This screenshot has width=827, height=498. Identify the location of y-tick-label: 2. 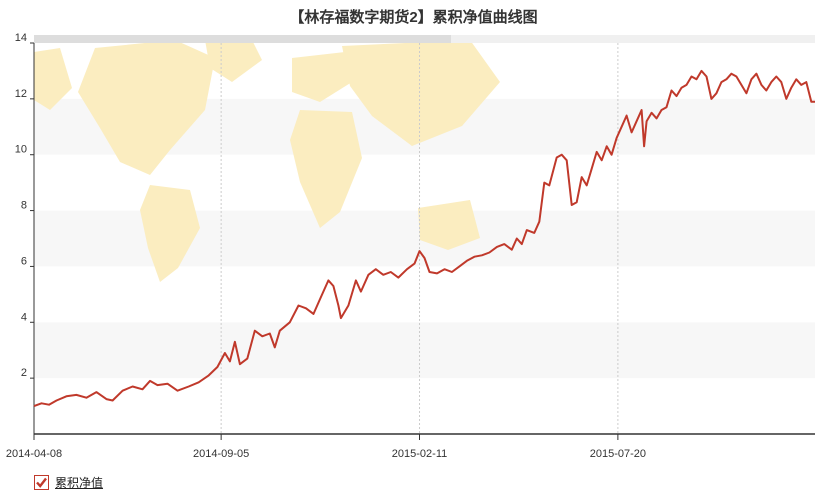
(24, 373).